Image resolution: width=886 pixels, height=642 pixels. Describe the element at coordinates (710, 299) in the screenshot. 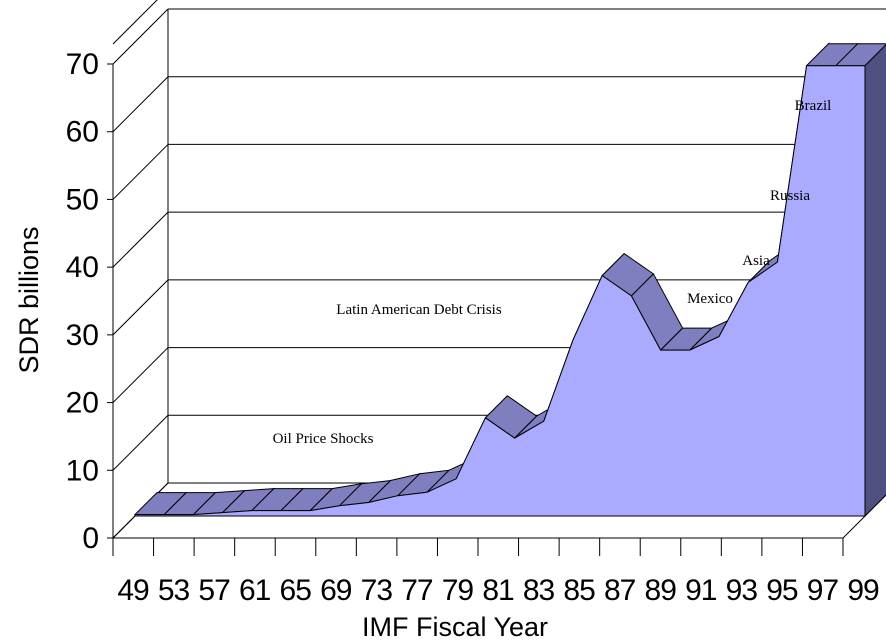

I see `annotation-label: Mexico` at that location.